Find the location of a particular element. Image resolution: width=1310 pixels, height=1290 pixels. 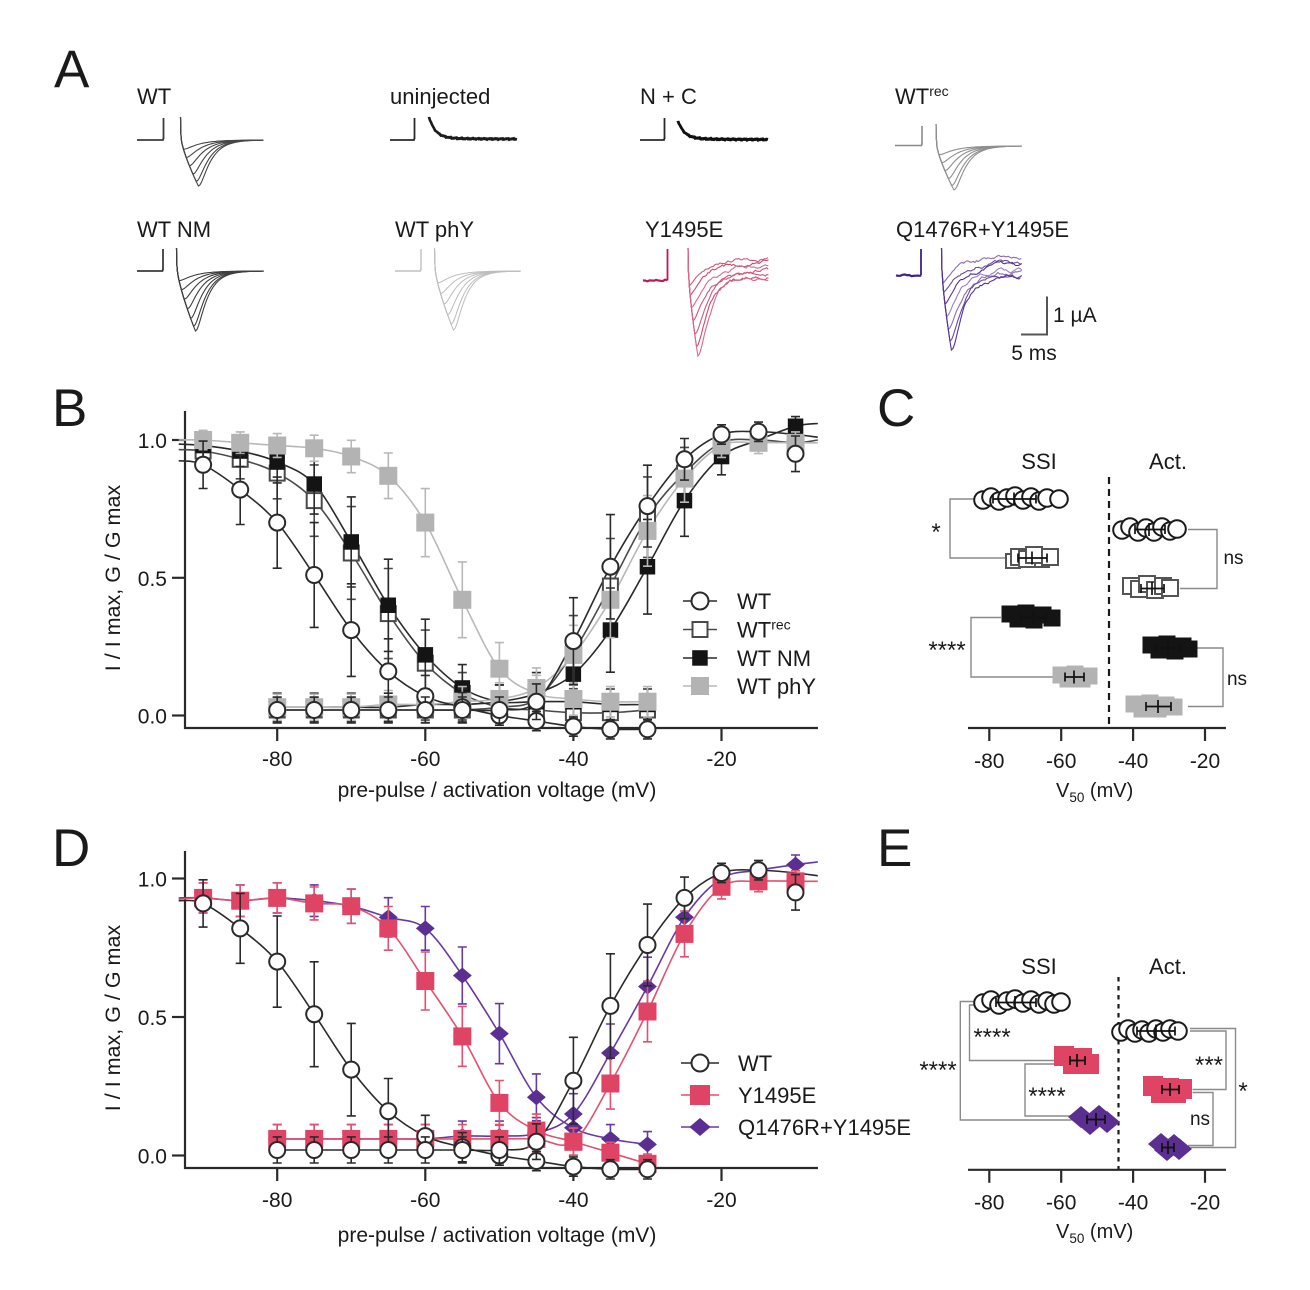

svg-text: B is located at coordinates (69, 408).